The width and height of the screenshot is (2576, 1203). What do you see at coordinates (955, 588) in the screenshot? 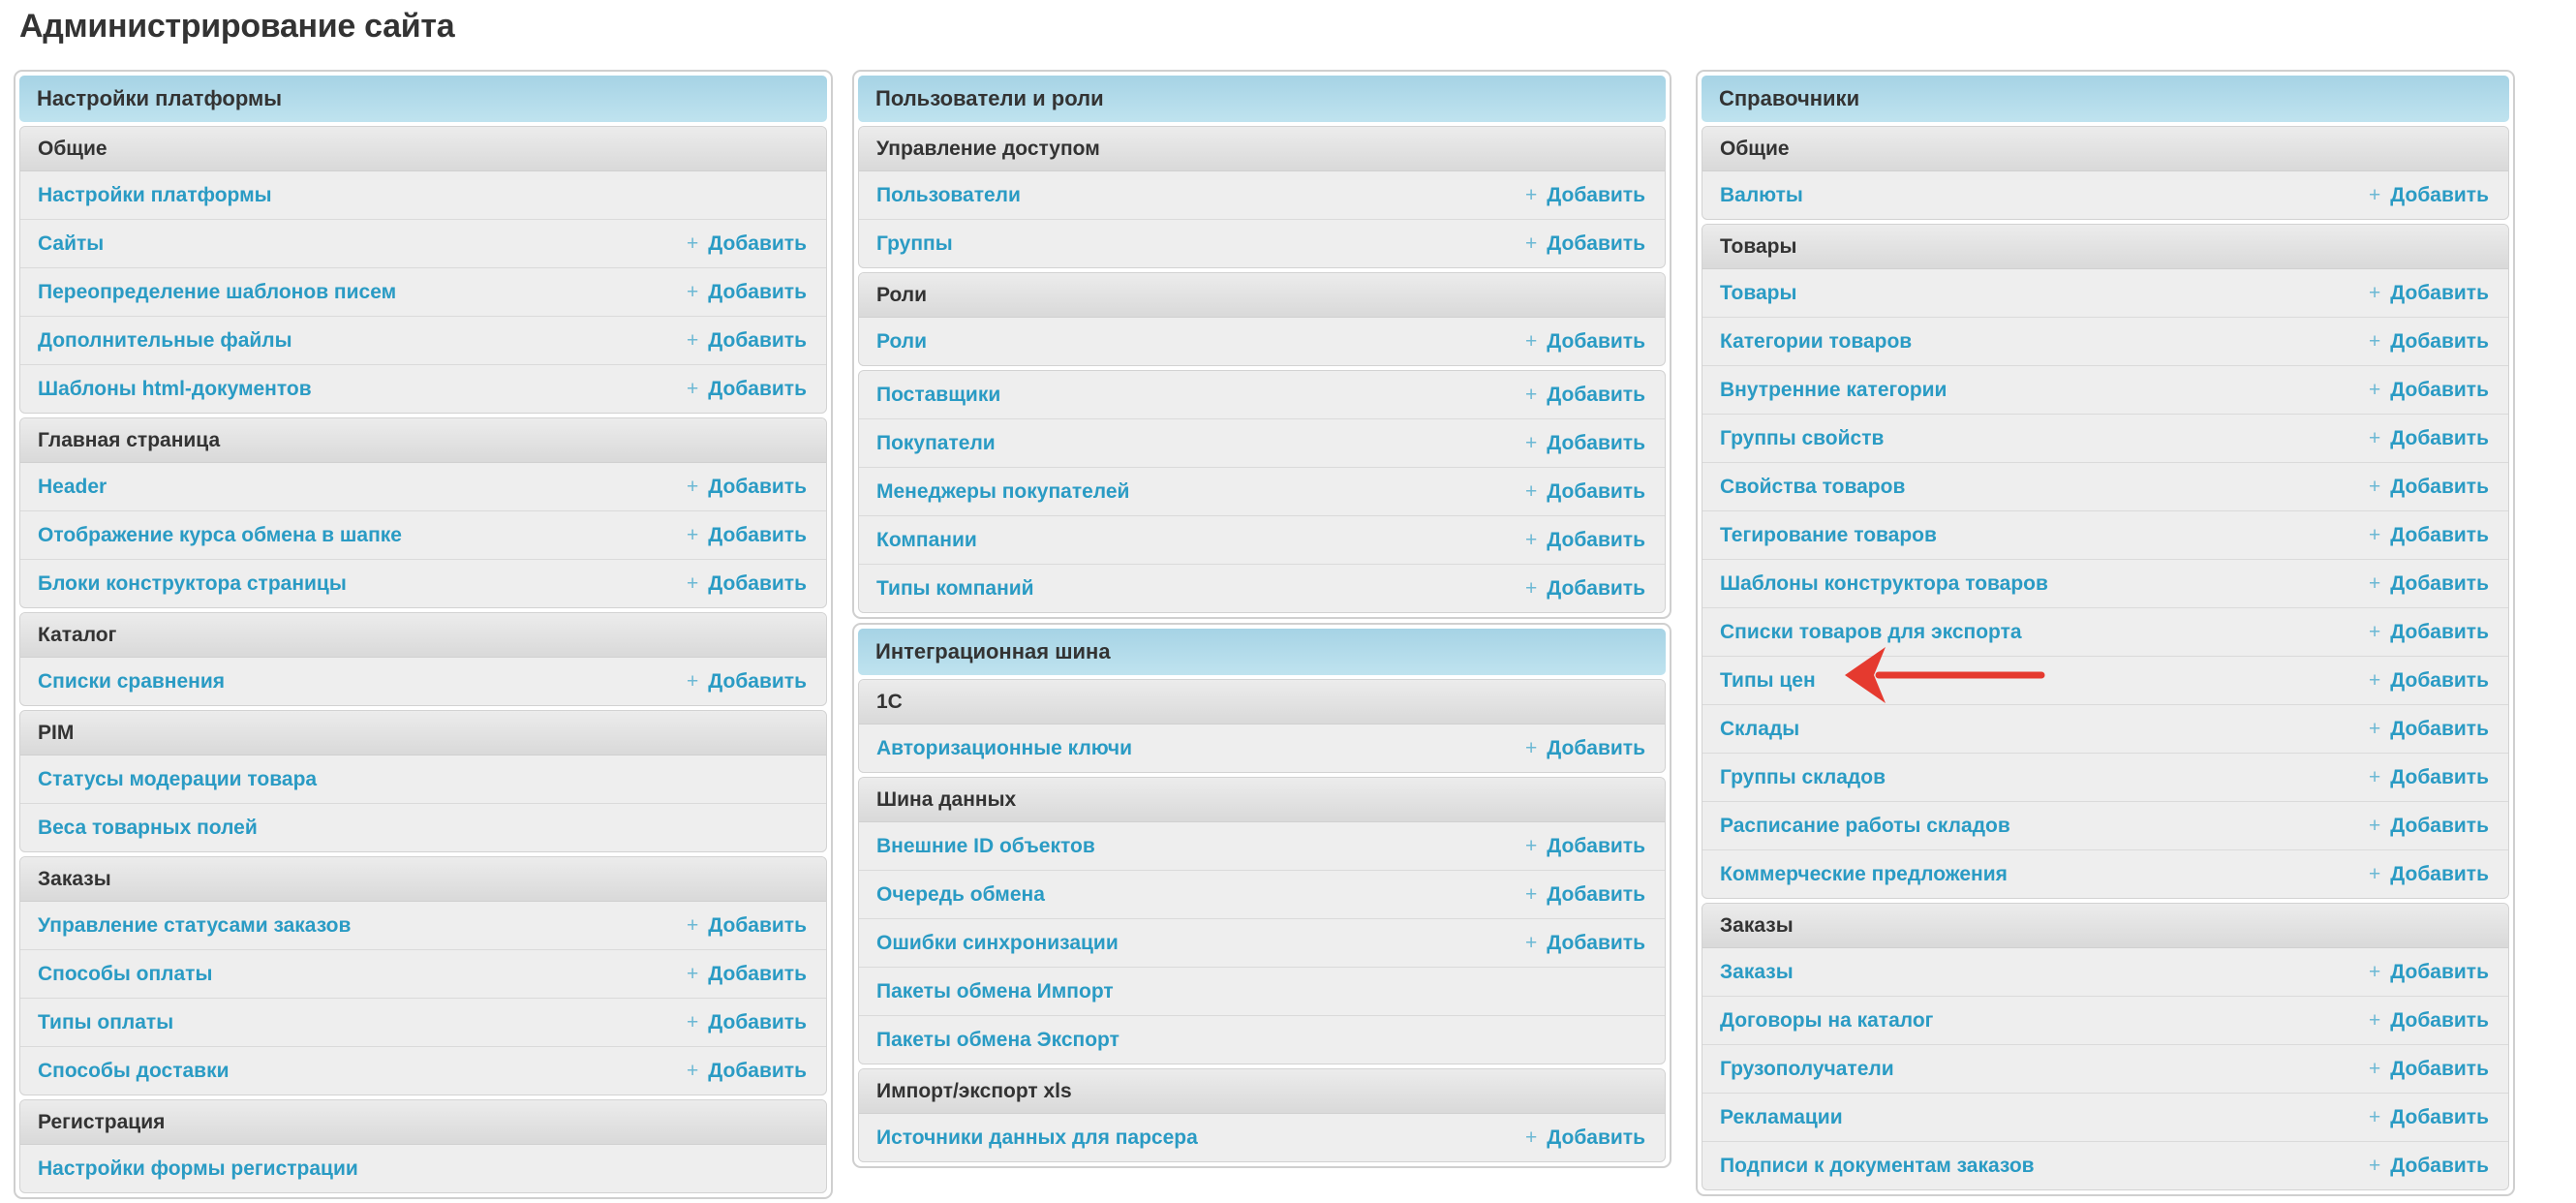
I see `item-link: Типы компаний` at bounding box center [955, 588].